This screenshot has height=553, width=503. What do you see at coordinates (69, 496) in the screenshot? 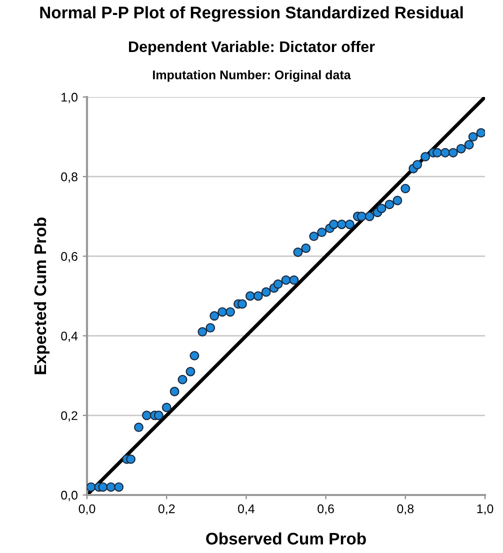
I see `y-tick-label: 0,0` at bounding box center [69, 496].